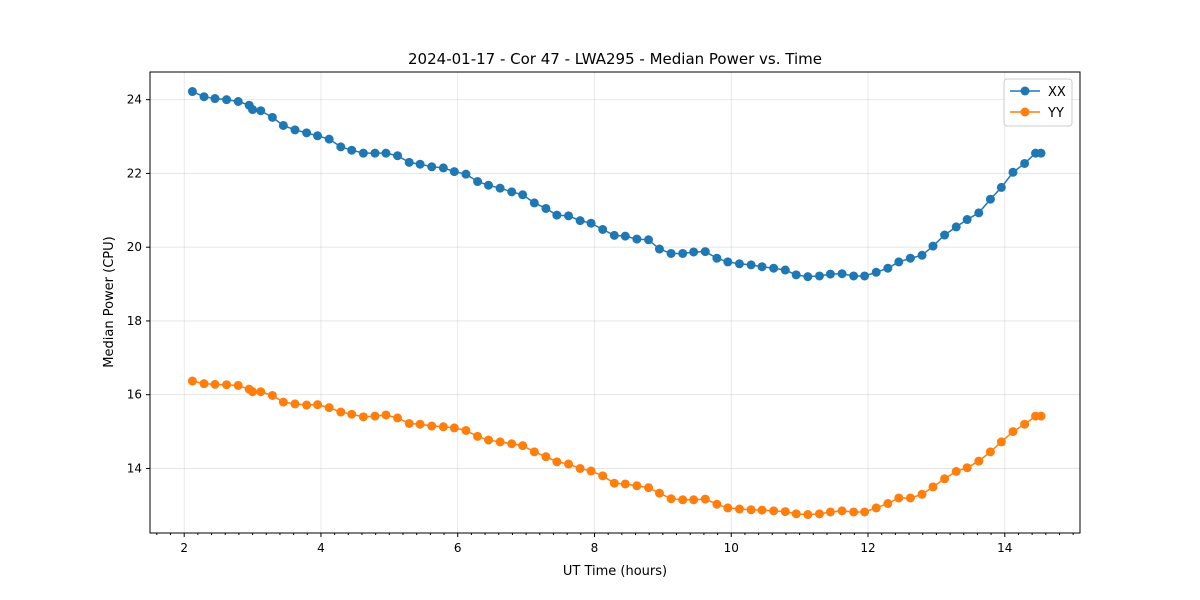 The height and width of the screenshot is (600, 1200). What do you see at coordinates (595, 548) in the screenshot?
I see `x-tick-label: 8` at bounding box center [595, 548].